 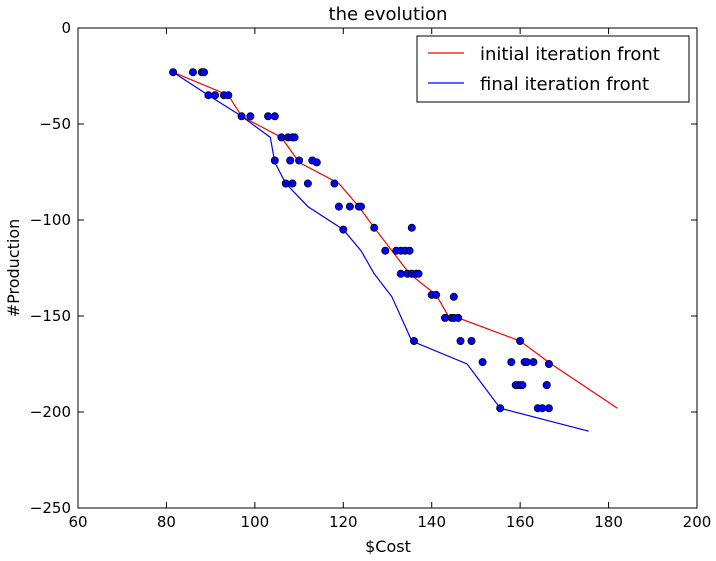 What do you see at coordinates (388, 546) in the screenshot?
I see `x-axis-title: $Cost` at bounding box center [388, 546].